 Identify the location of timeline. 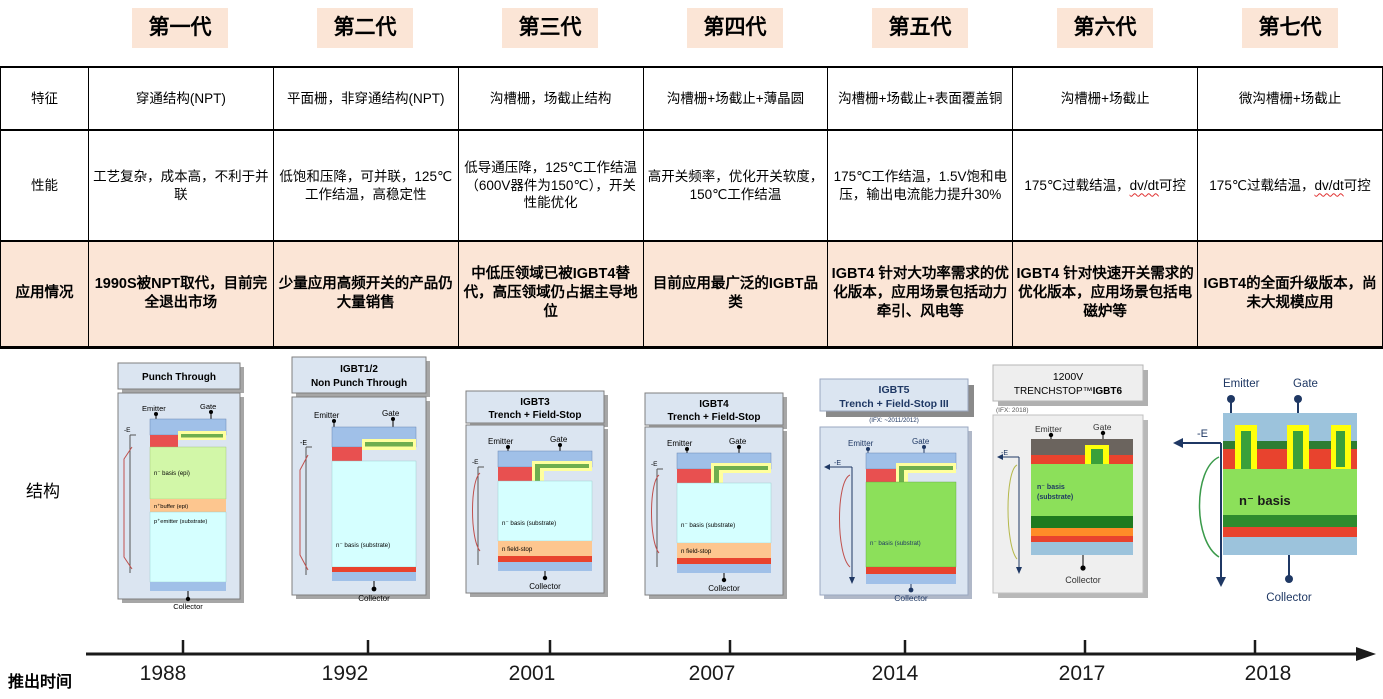
(691, 649).